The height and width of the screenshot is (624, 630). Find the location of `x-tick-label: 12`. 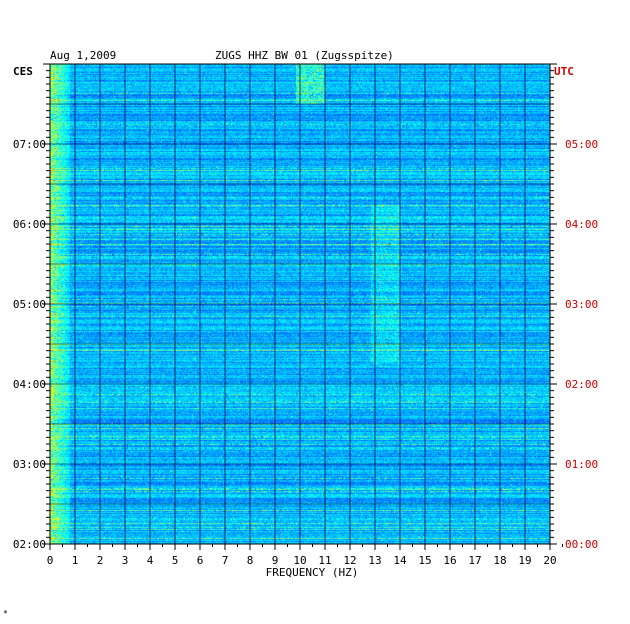

x-tick-label: 12 is located at coordinates (349, 560).